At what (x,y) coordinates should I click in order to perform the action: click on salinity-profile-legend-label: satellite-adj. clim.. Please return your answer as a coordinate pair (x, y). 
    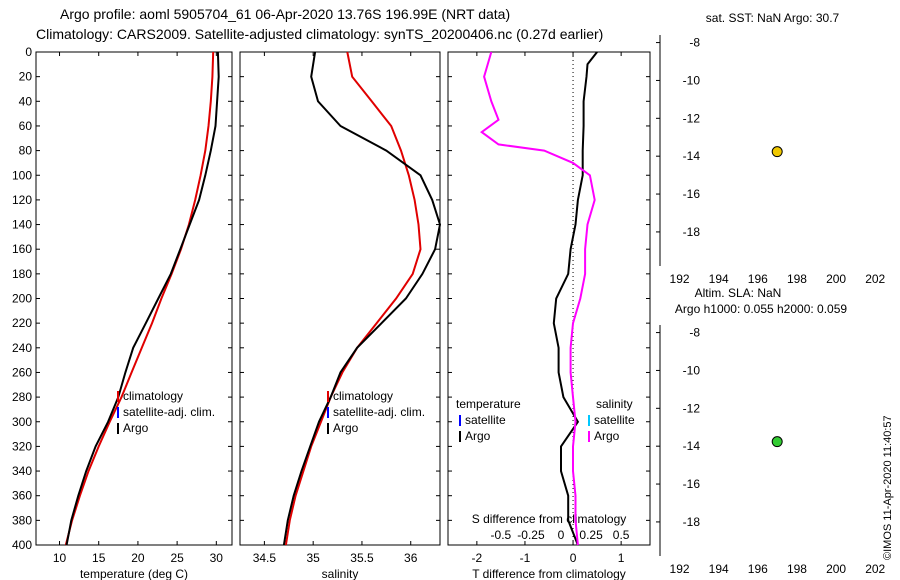
    Looking at the image, I should click on (379, 412).